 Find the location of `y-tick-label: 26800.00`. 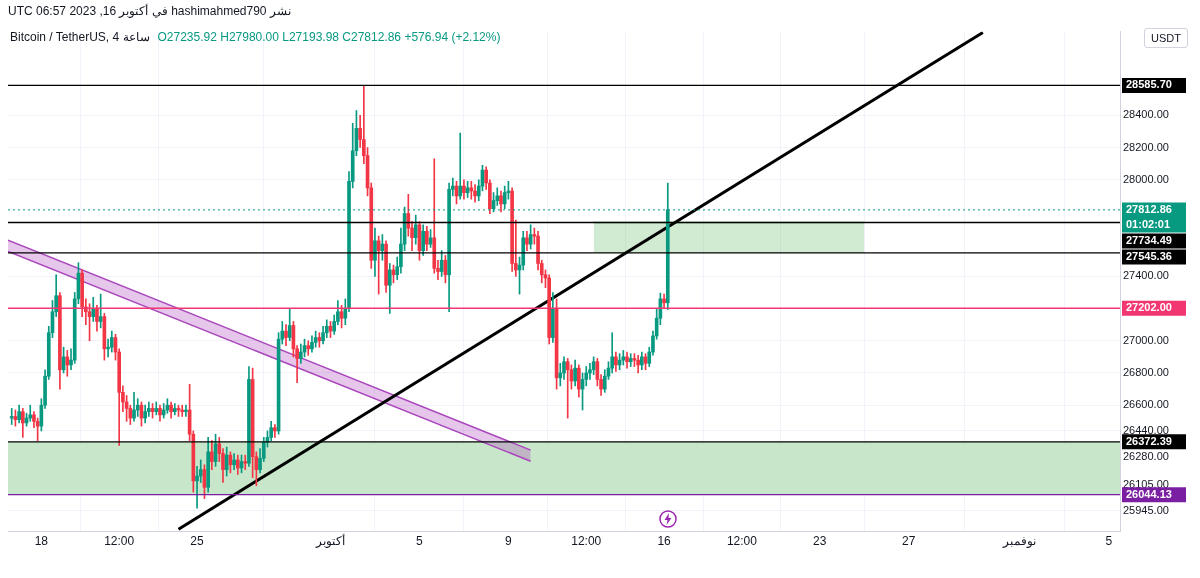

y-tick-label: 26800.00 is located at coordinates (1146, 372).